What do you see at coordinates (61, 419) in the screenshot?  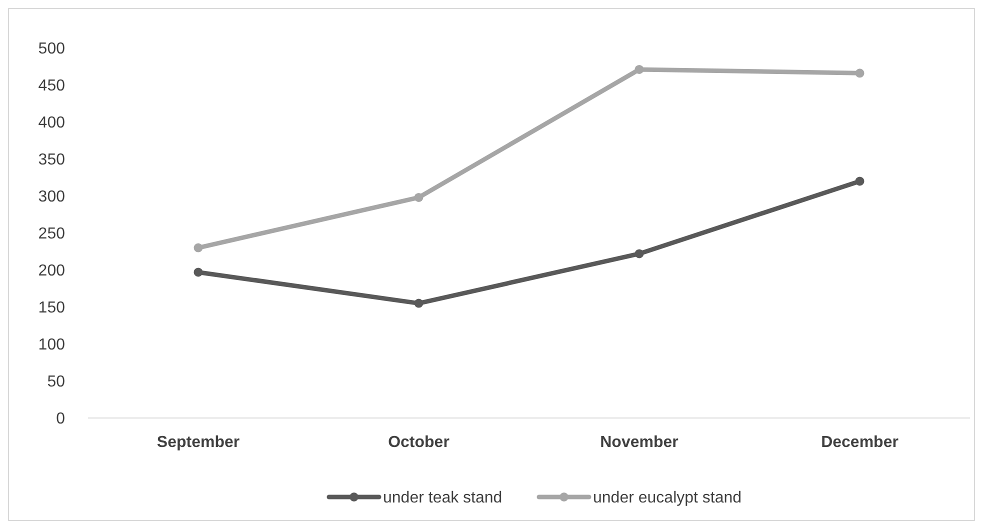 I see `y-tick-label: 0` at bounding box center [61, 419].